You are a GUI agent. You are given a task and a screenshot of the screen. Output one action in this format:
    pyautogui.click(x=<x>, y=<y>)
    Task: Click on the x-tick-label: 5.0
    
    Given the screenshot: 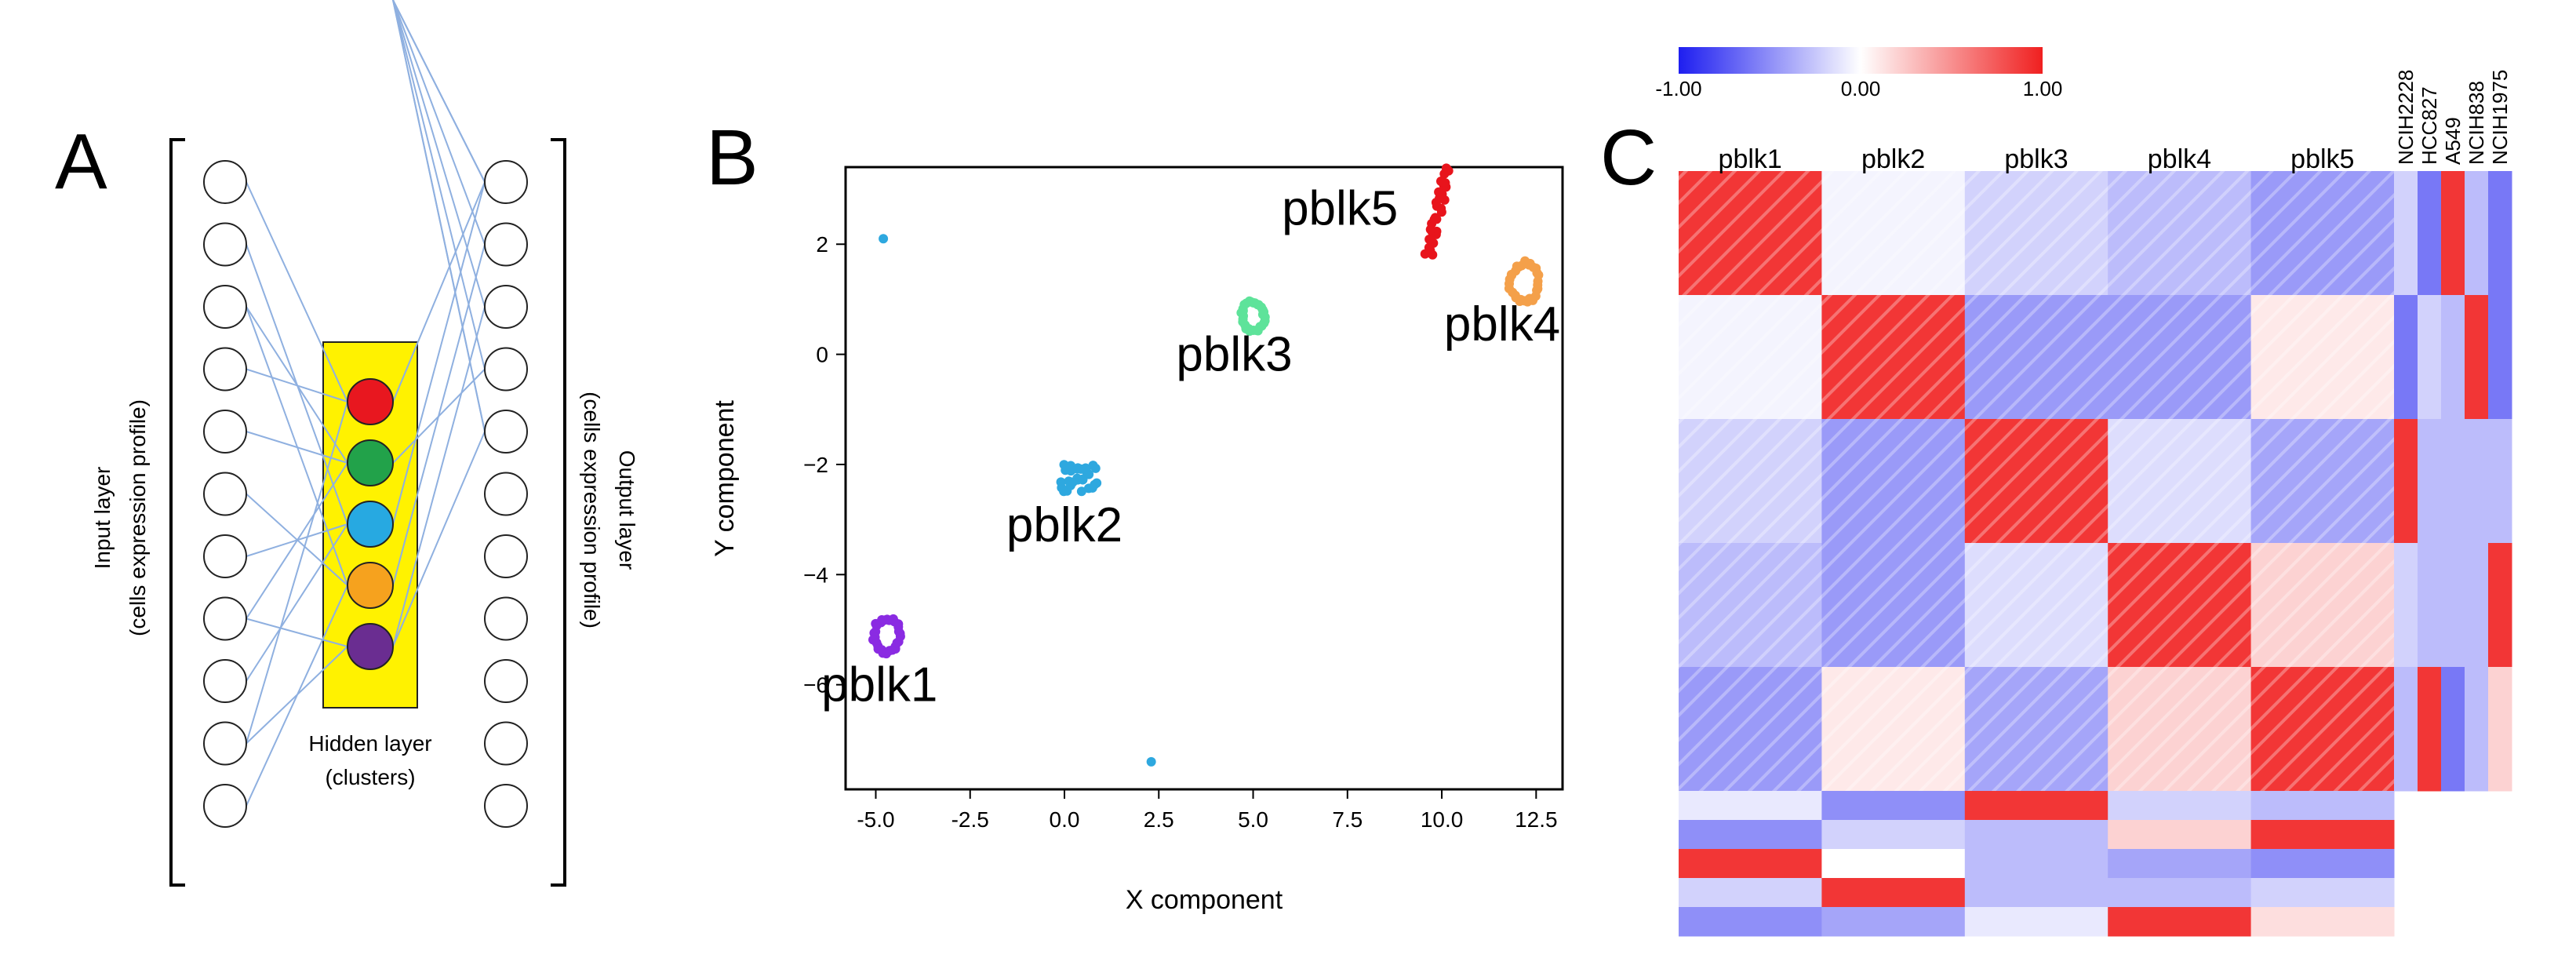 What is the action you would take?
    pyautogui.click(x=1253, y=819)
    